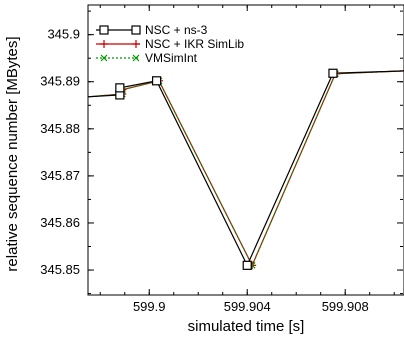  I want to click on legend-label-2: VMSimInt, so click(171, 58).